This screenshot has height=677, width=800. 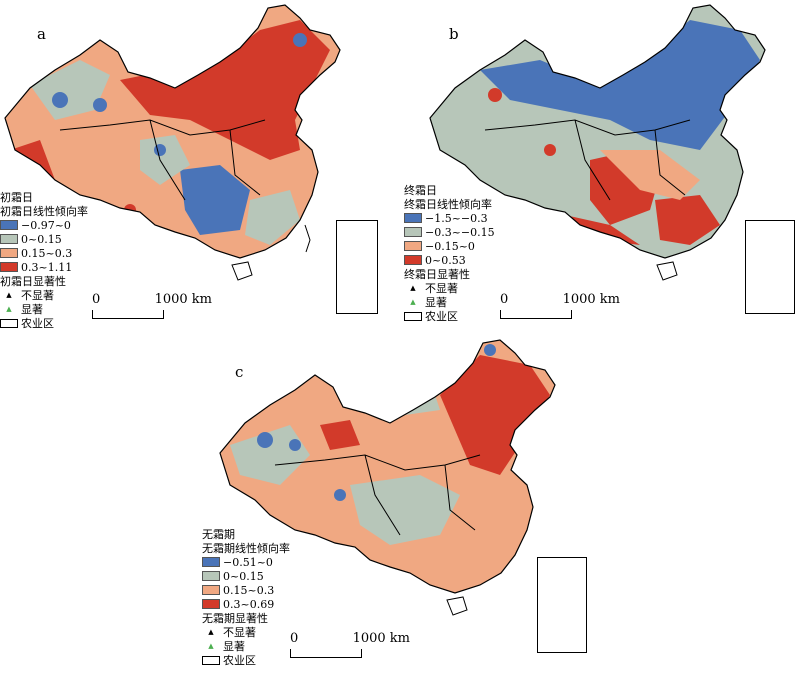 What do you see at coordinates (152, 305) in the screenshot?
I see `scale-bar-a: 0 1000 km` at bounding box center [152, 305].